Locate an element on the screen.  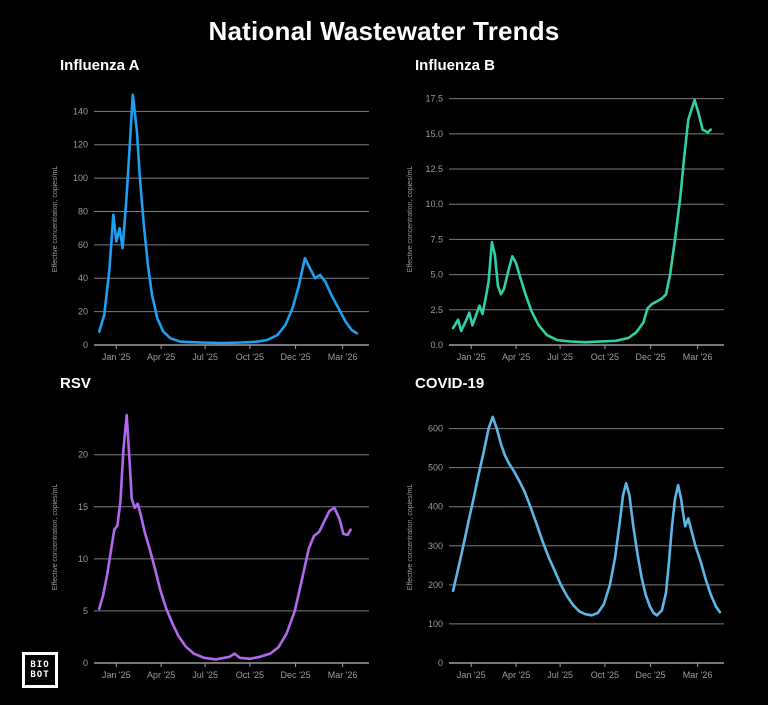
y-tick-label: 80 is located at coordinates (83, 211).